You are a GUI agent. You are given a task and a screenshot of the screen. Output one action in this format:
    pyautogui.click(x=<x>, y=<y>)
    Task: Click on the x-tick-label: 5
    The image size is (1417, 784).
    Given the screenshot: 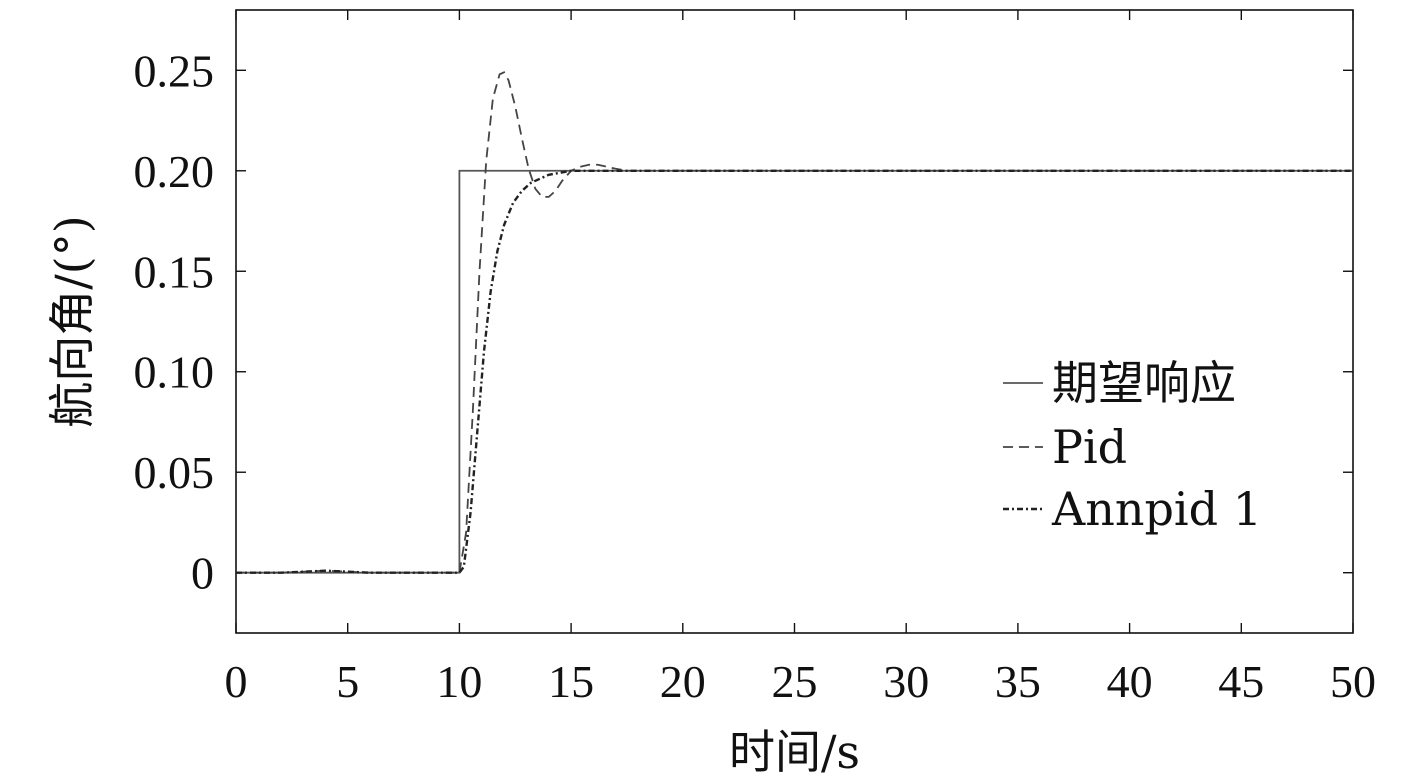 What is the action you would take?
    pyautogui.click(x=347, y=681)
    